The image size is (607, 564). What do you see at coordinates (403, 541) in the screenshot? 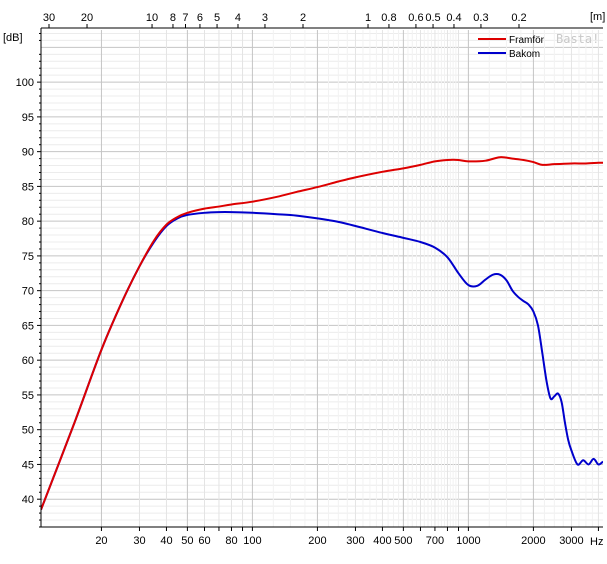
I see `x-tick-label: 500` at bounding box center [403, 541].